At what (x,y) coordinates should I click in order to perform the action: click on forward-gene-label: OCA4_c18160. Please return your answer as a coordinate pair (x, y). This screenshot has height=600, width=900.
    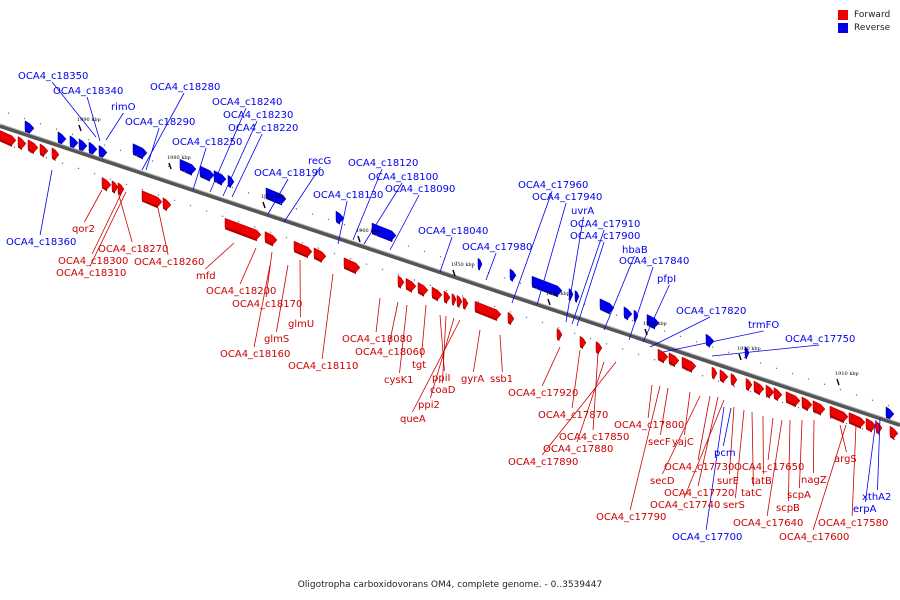
    Looking at the image, I should click on (255, 354).